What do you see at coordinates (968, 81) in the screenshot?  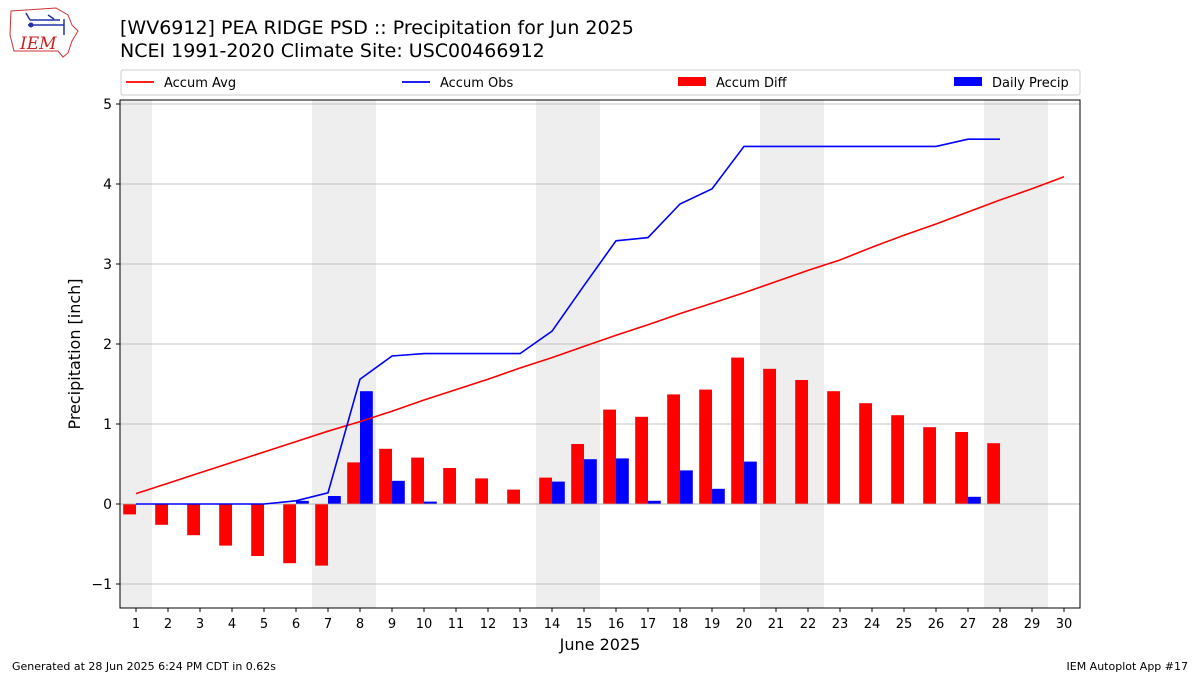 I see `legend-swatch-daily-precip` at bounding box center [968, 81].